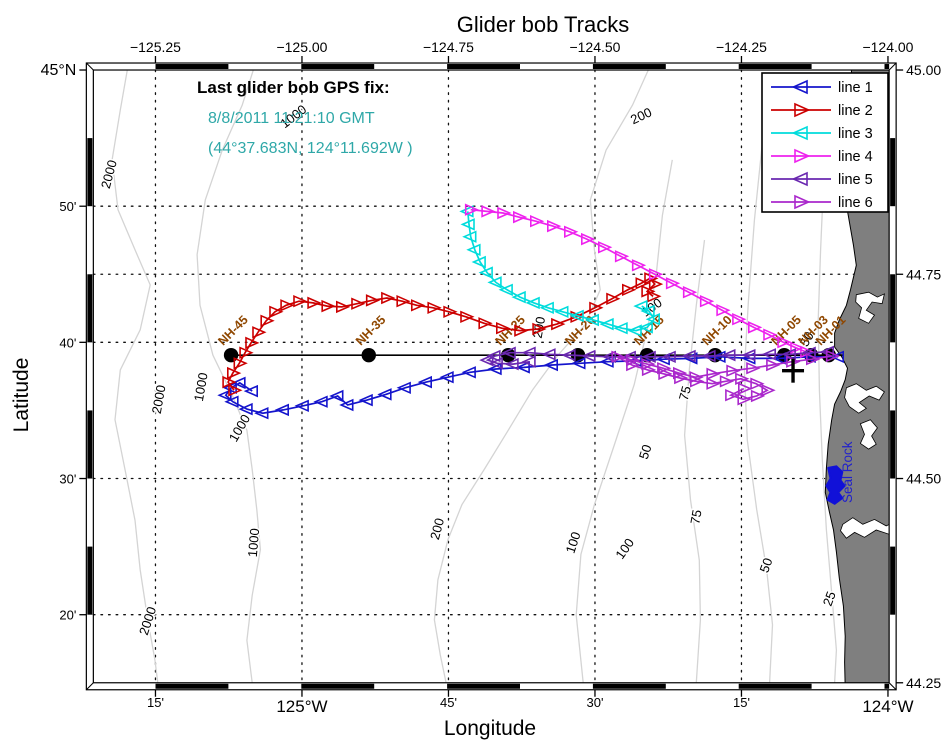  Describe the element at coordinates (67, 479) in the screenshot. I see `tick-label-left: 30'` at that location.